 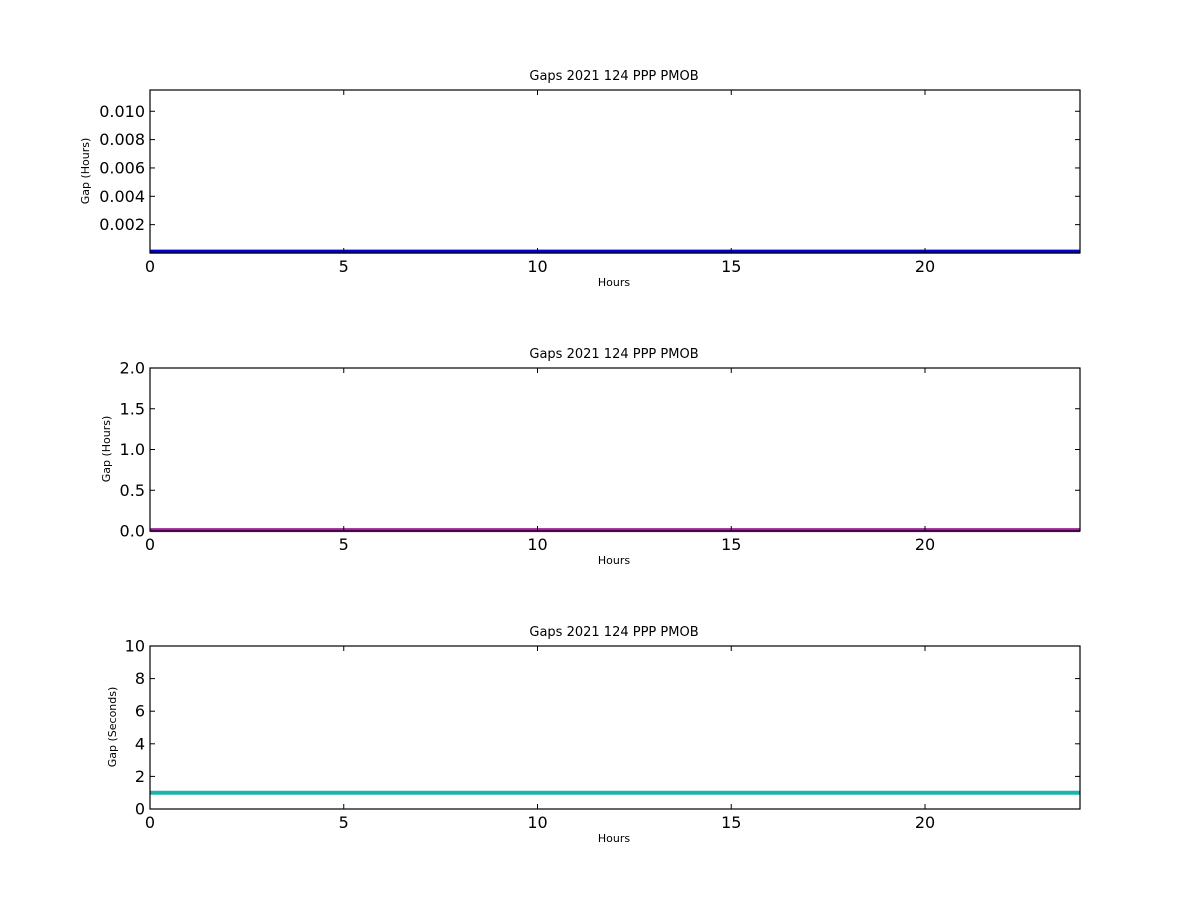 I want to click on subplot-3-ytick-label-2: 4, so click(x=140, y=743).